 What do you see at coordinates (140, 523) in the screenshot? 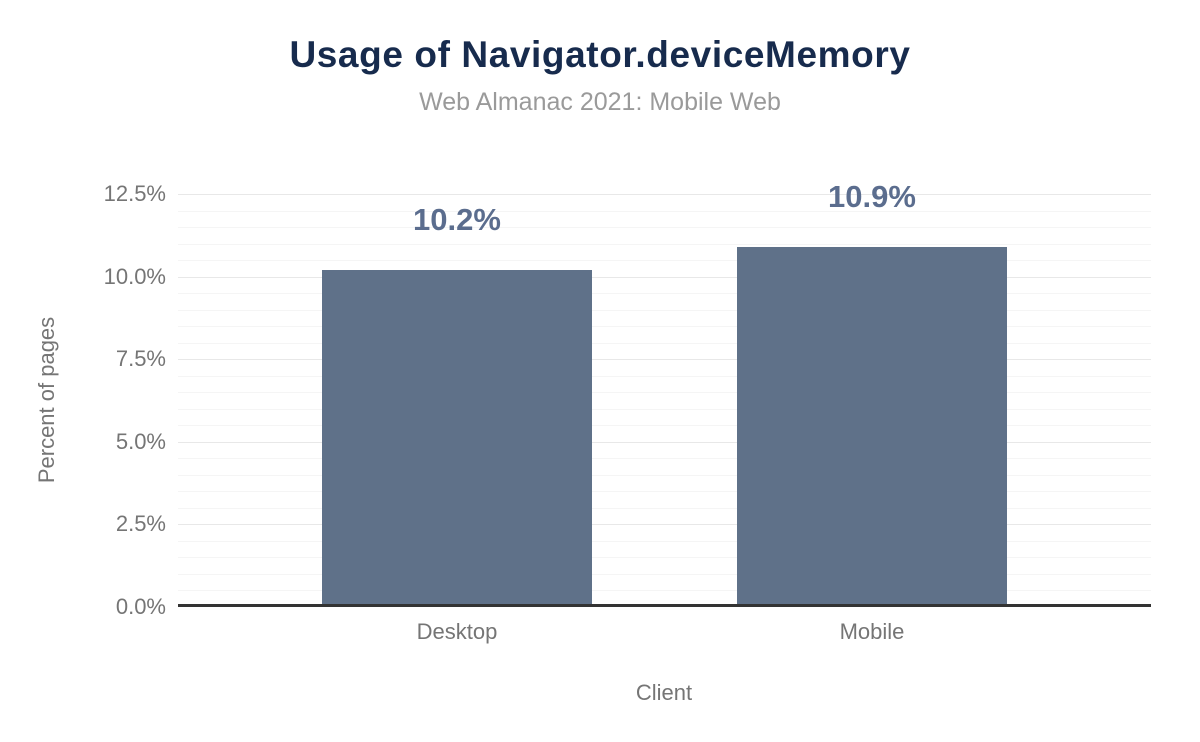
I see `y-tick-label-25: 2.5%` at bounding box center [140, 523].